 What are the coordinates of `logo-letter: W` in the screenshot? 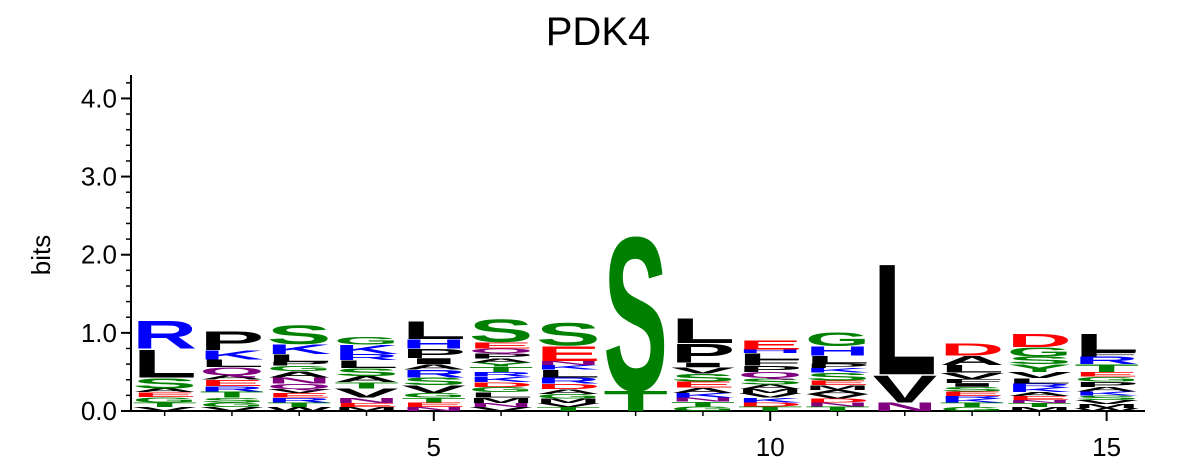 It's located at (1106, 409).